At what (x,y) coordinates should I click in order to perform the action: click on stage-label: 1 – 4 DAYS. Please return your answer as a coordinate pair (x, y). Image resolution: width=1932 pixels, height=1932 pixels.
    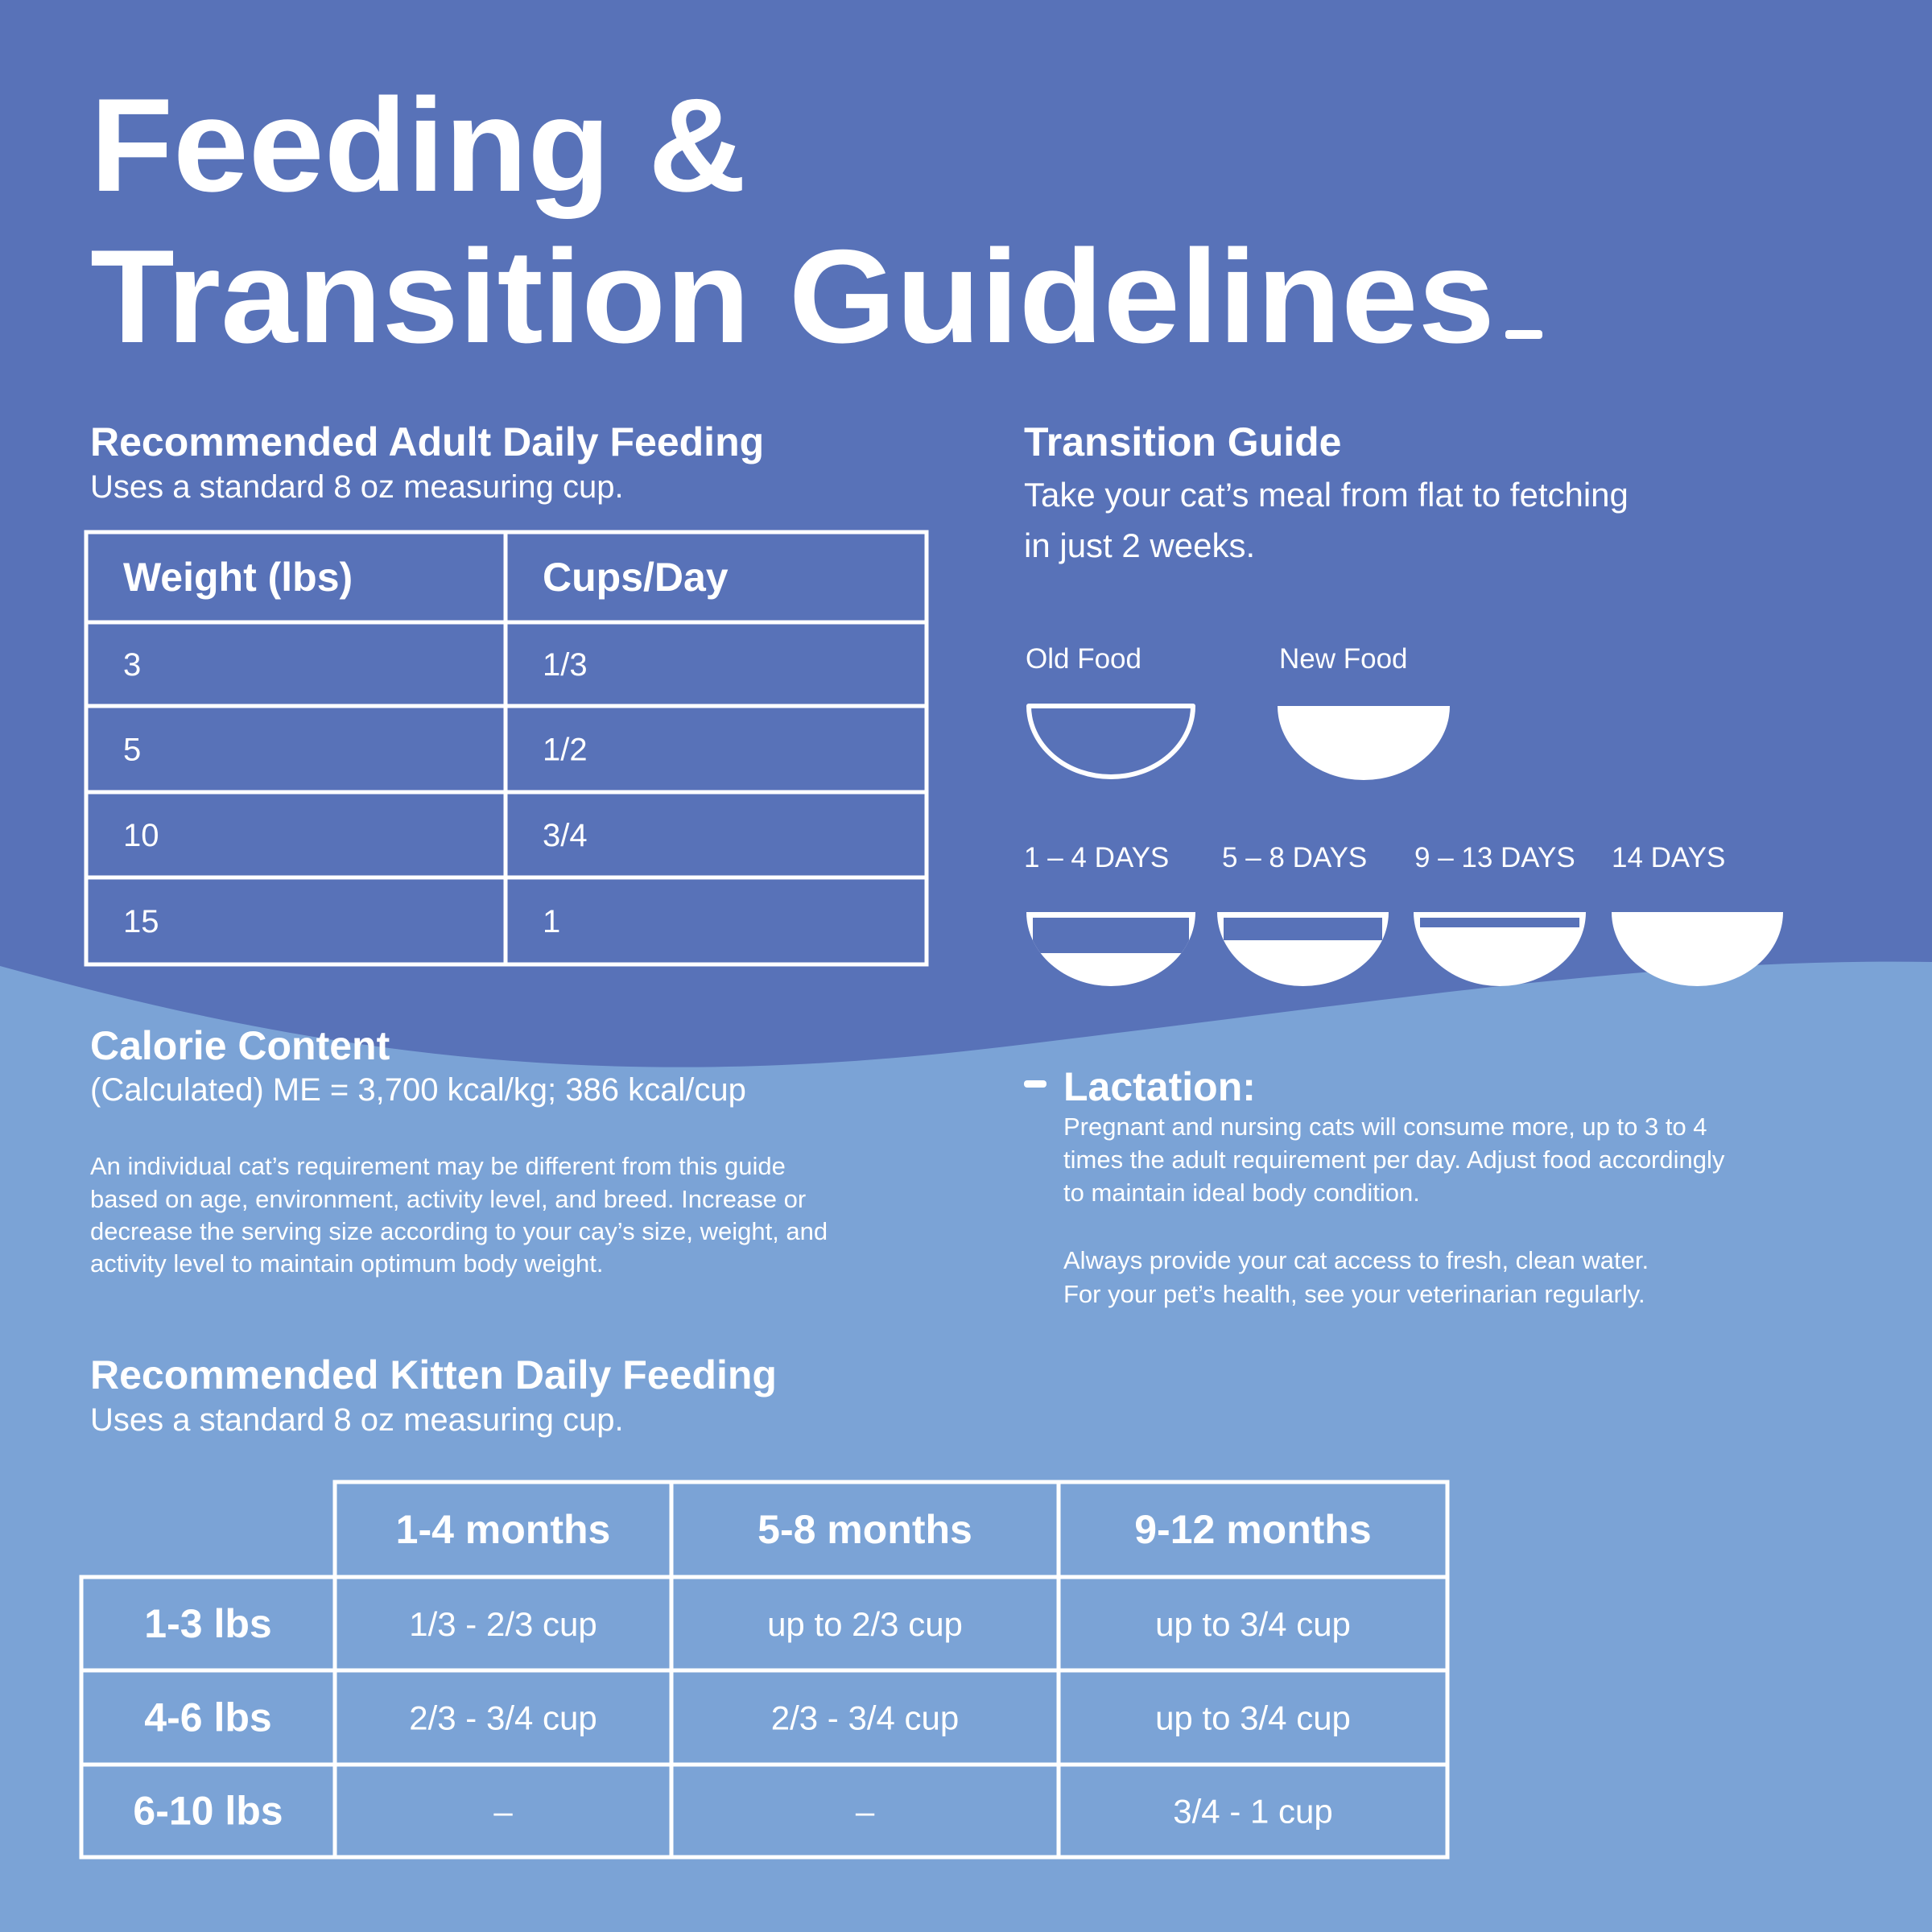
    Looking at the image, I should click on (1096, 857).